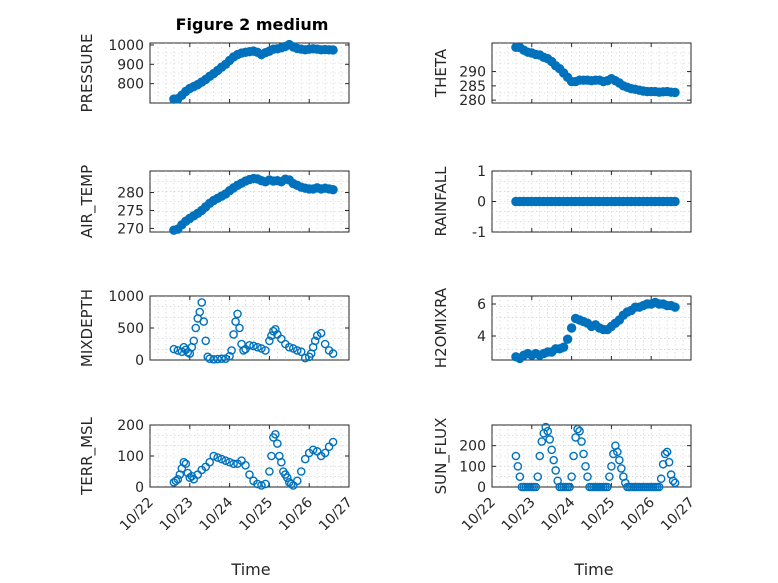 The height and width of the screenshot is (583, 778). What do you see at coordinates (214, 329) in the screenshot?
I see `panel-mixdepth: 0 500 1000 MIXDEPTH` at bounding box center [214, 329].